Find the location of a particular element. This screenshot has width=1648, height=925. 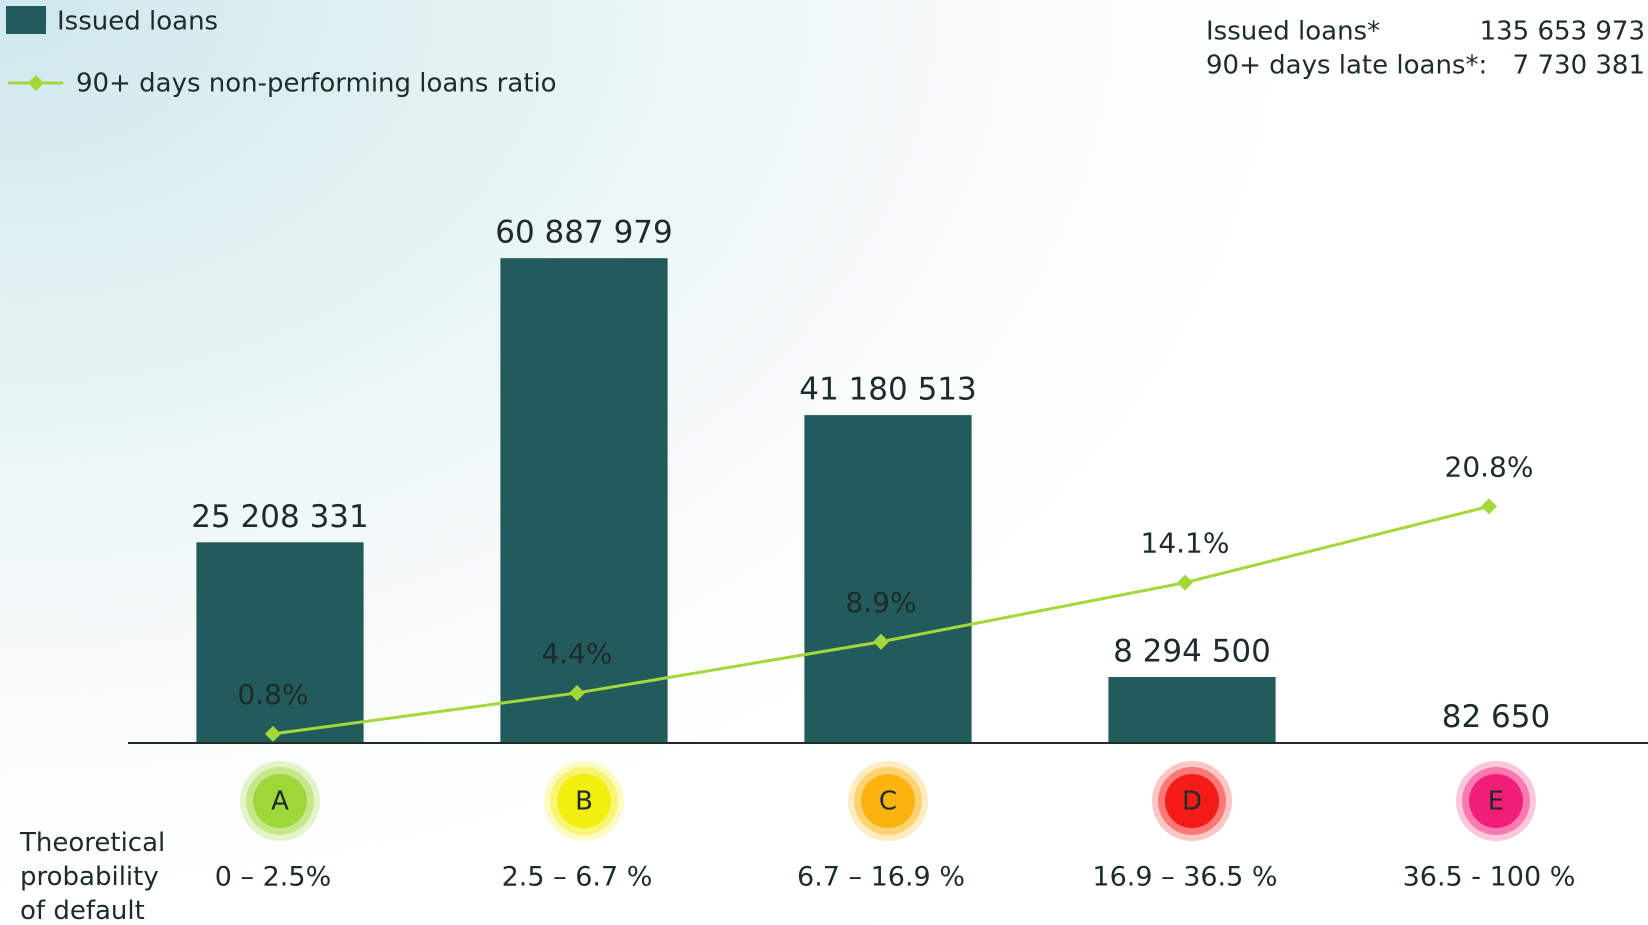

grade-letter: E is located at coordinates (1496, 802).